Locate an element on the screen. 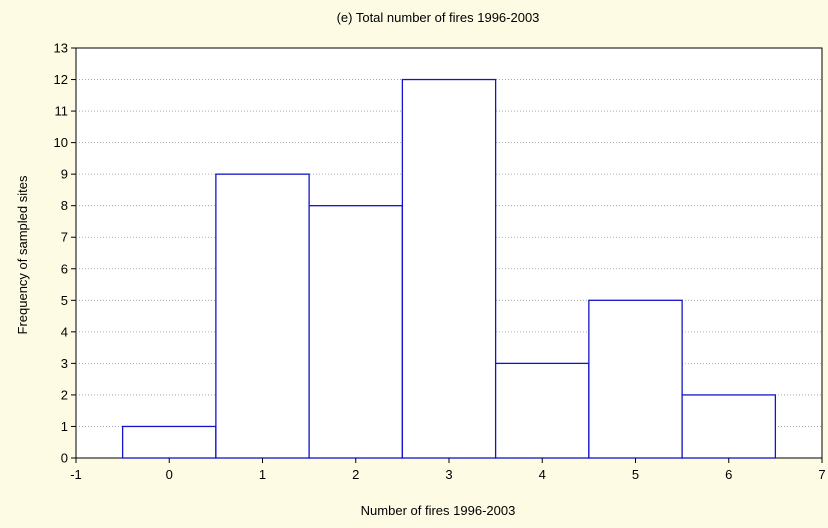  y-tick-label-4: 4 is located at coordinates (64, 331).